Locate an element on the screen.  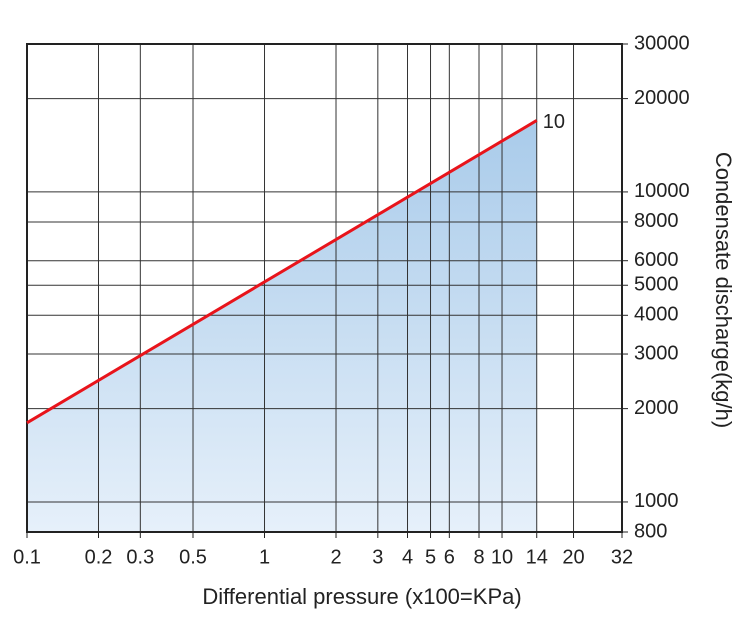
y-tick-label: 6000 is located at coordinates (656, 260).